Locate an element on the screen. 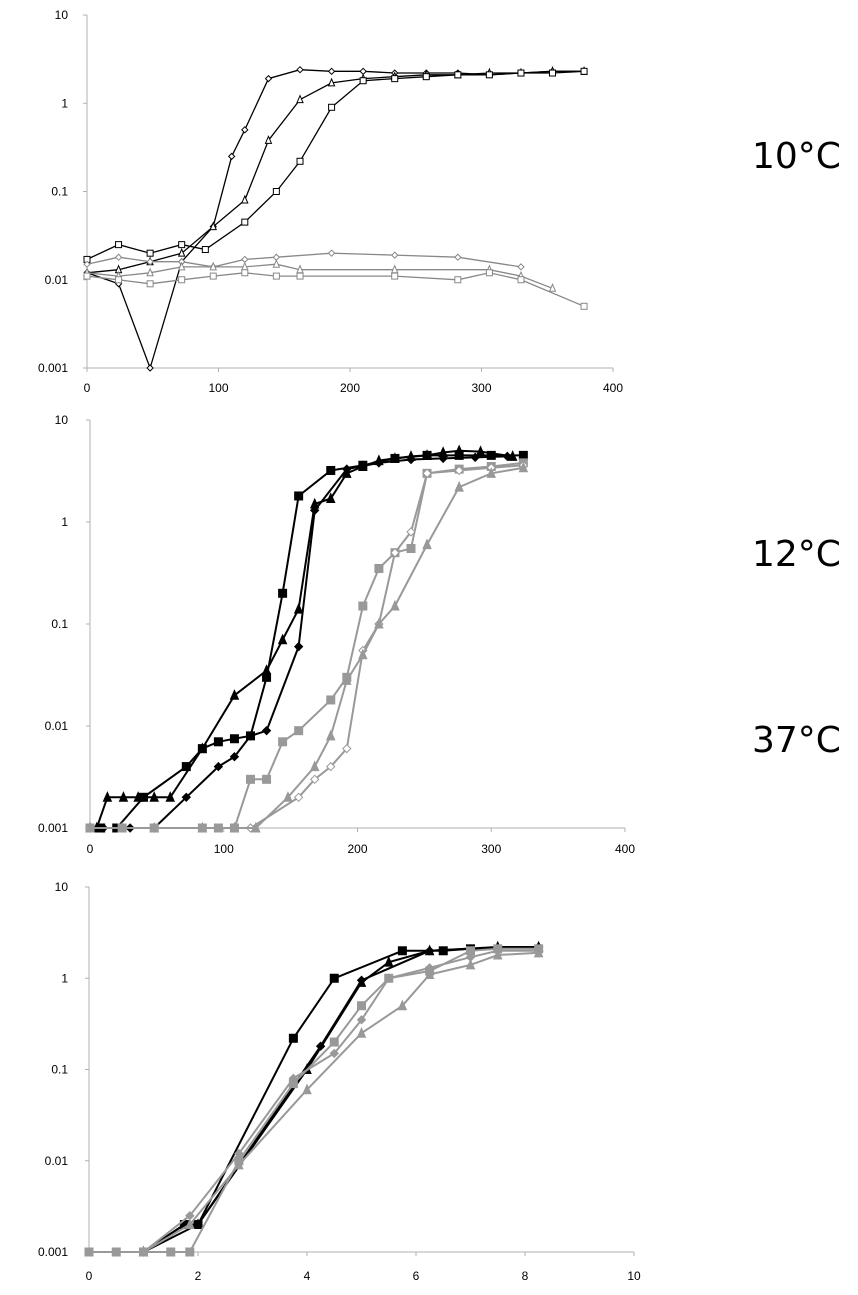 The width and height of the screenshot is (858, 1295). x-tick-label: 300 is located at coordinates (481, 388).